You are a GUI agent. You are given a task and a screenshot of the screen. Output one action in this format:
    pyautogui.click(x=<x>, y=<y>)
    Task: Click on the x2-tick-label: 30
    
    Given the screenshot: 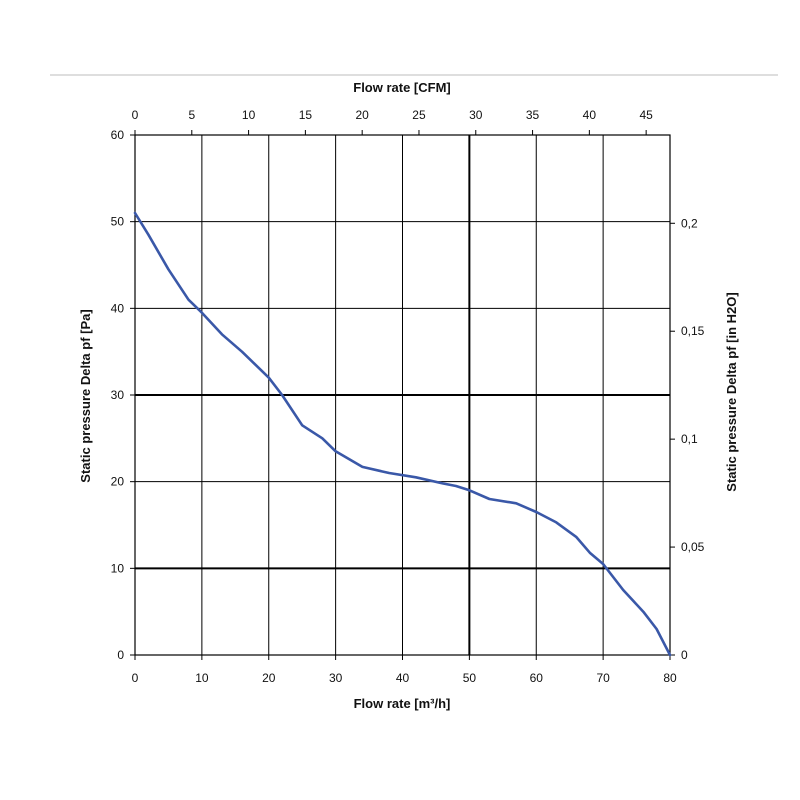 What is the action you would take?
    pyautogui.click(x=476, y=115)
    